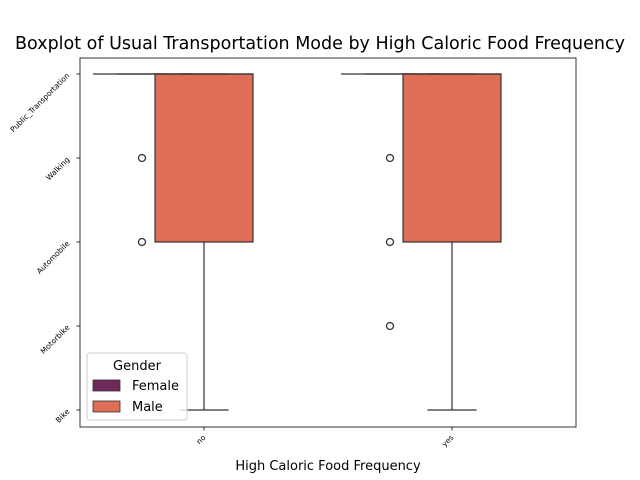  Describe the element at coordinates (57, 168) in the screenshot. I see `y-tick-label: Walking` at that location.